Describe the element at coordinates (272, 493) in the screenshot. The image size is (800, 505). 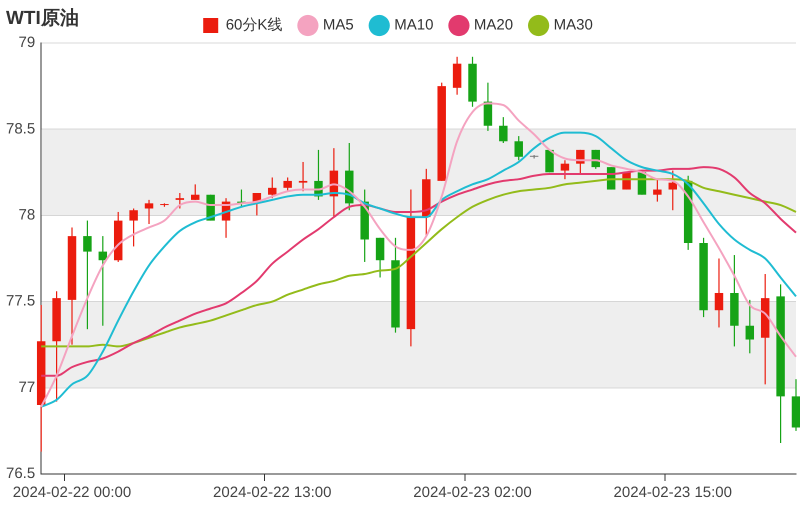
I see `x-tick-label: 2024-02-22 13:00` at that location.